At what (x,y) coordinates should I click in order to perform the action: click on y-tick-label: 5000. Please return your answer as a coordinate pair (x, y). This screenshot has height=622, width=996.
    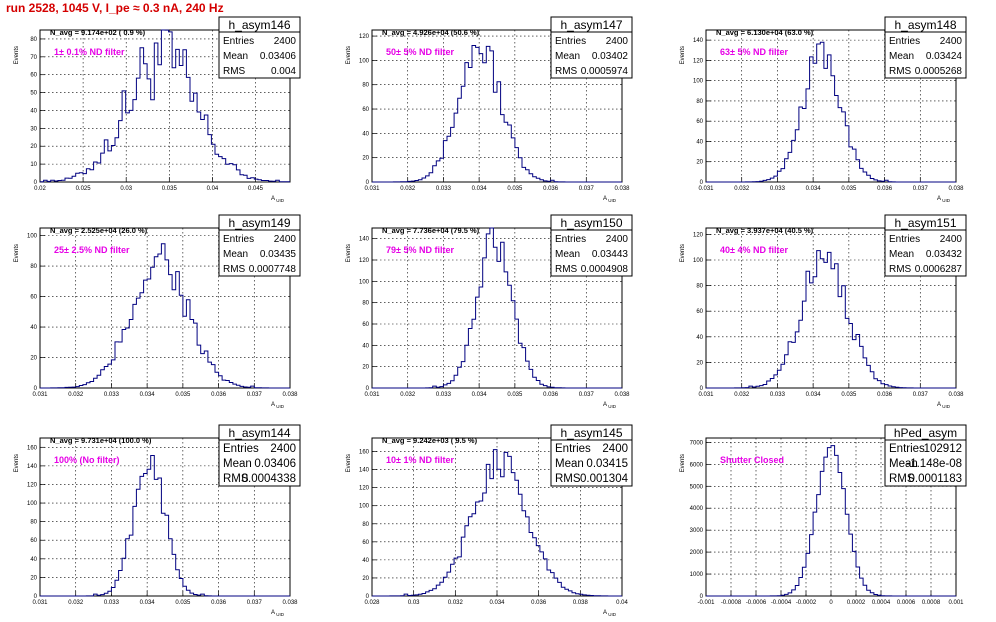
    Looking at the image, I should click on (697, 487).